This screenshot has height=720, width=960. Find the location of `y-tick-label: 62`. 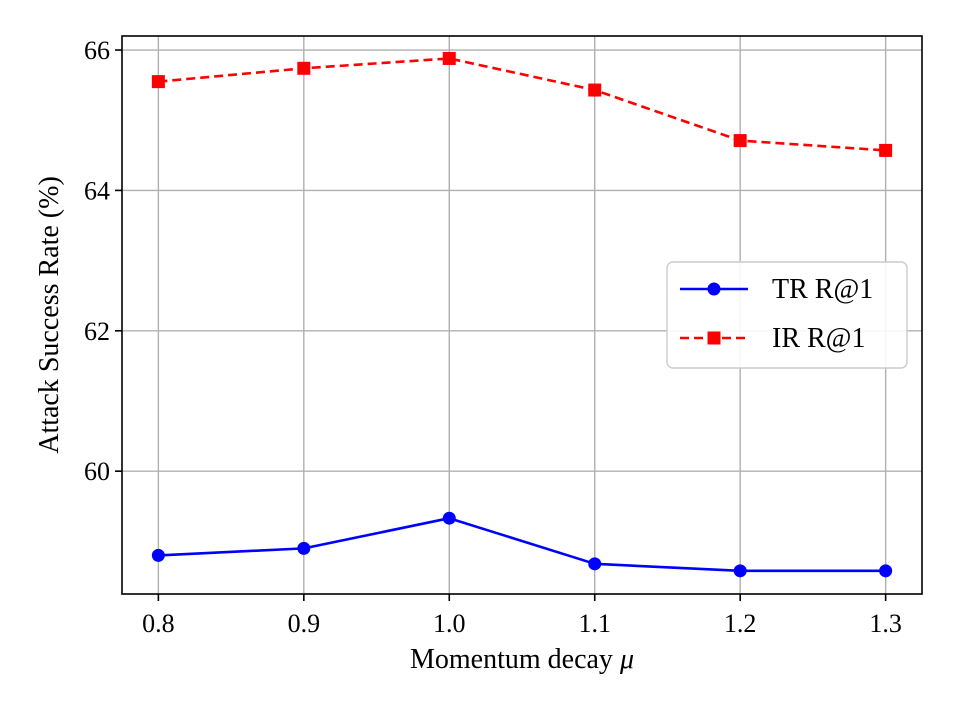

y-tick-label: 62 is located at coordinates (97, 331).